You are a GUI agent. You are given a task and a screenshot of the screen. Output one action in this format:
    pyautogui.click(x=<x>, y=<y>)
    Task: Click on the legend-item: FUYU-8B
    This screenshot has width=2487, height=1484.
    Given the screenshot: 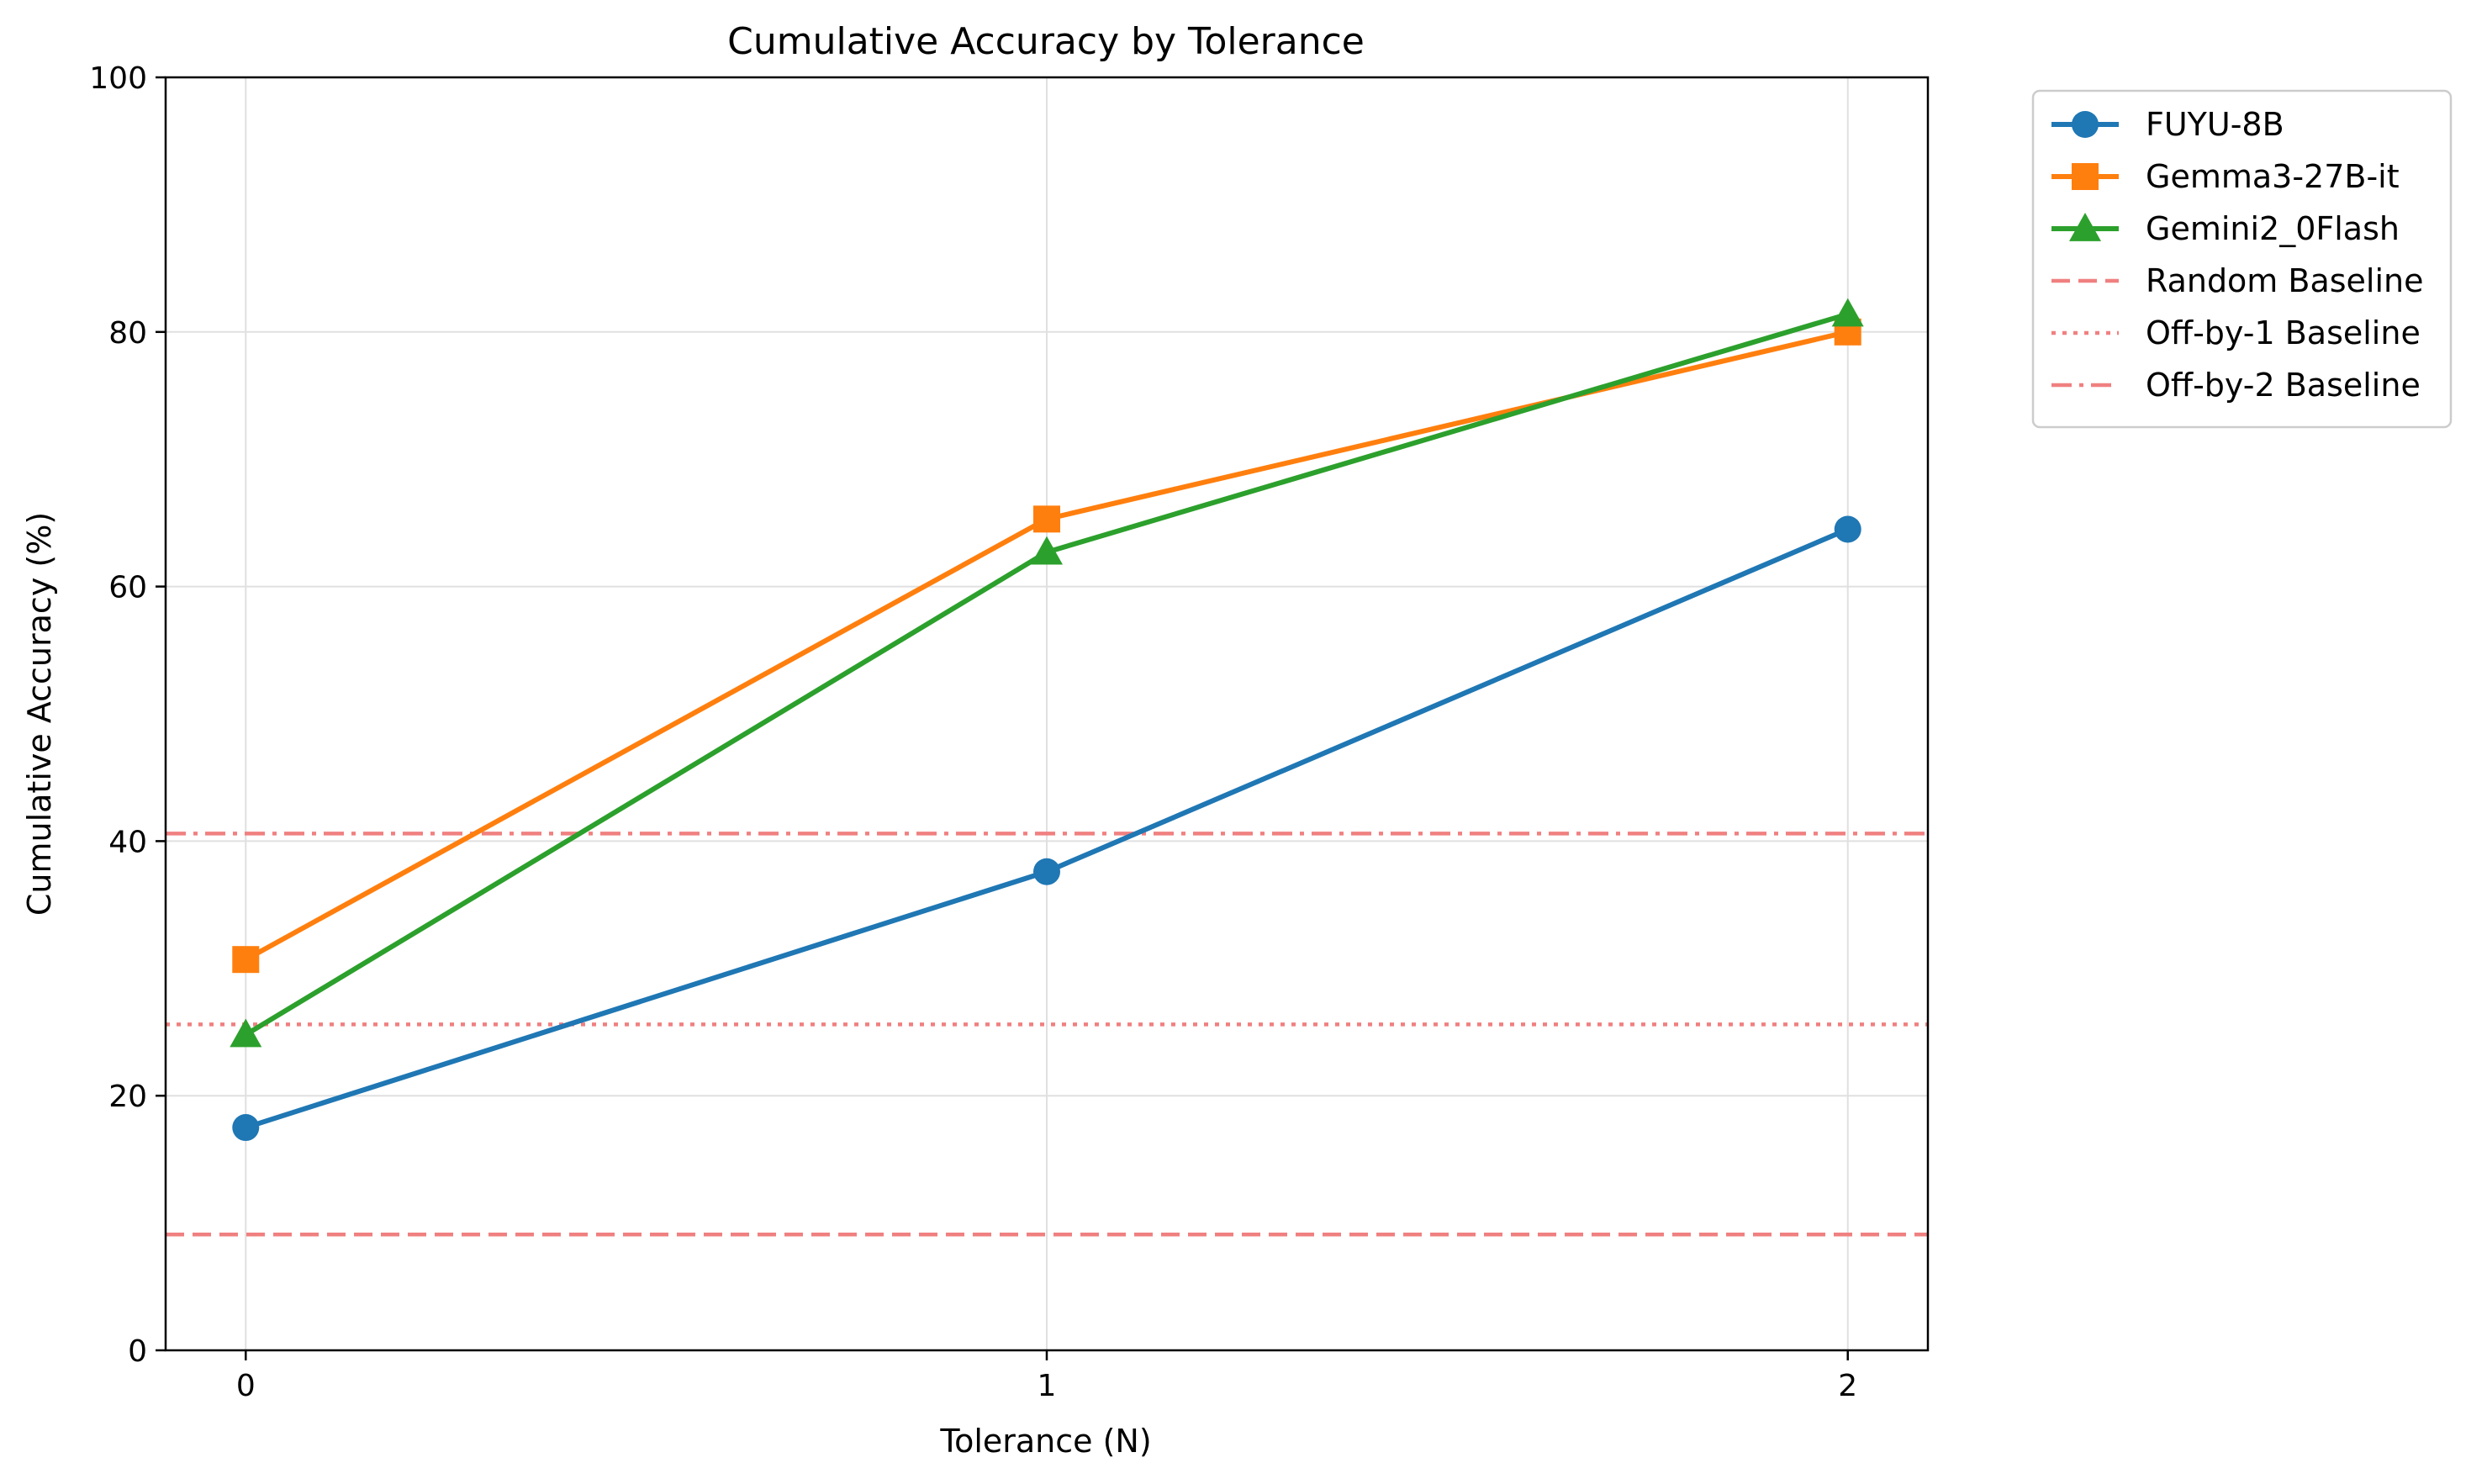 What is the action you would take?
    pyautogui.click(x=2167, y=124)
    